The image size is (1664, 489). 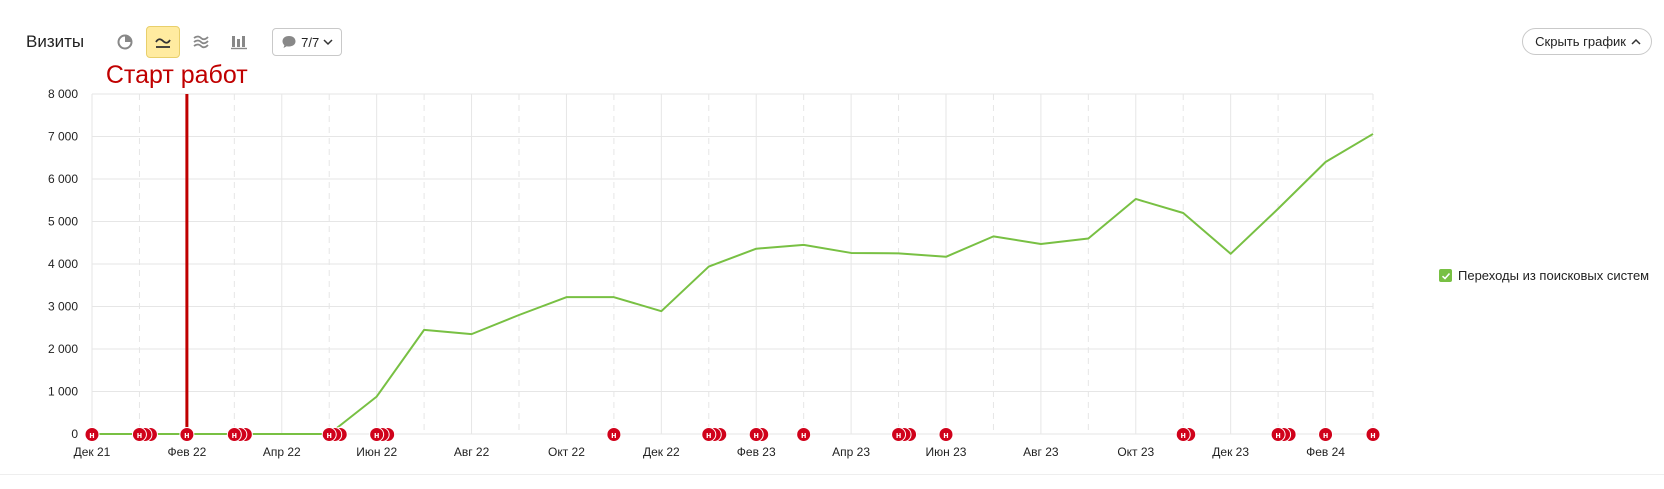 I want to click on pie-chart-icon, so click(x=125, y=42).